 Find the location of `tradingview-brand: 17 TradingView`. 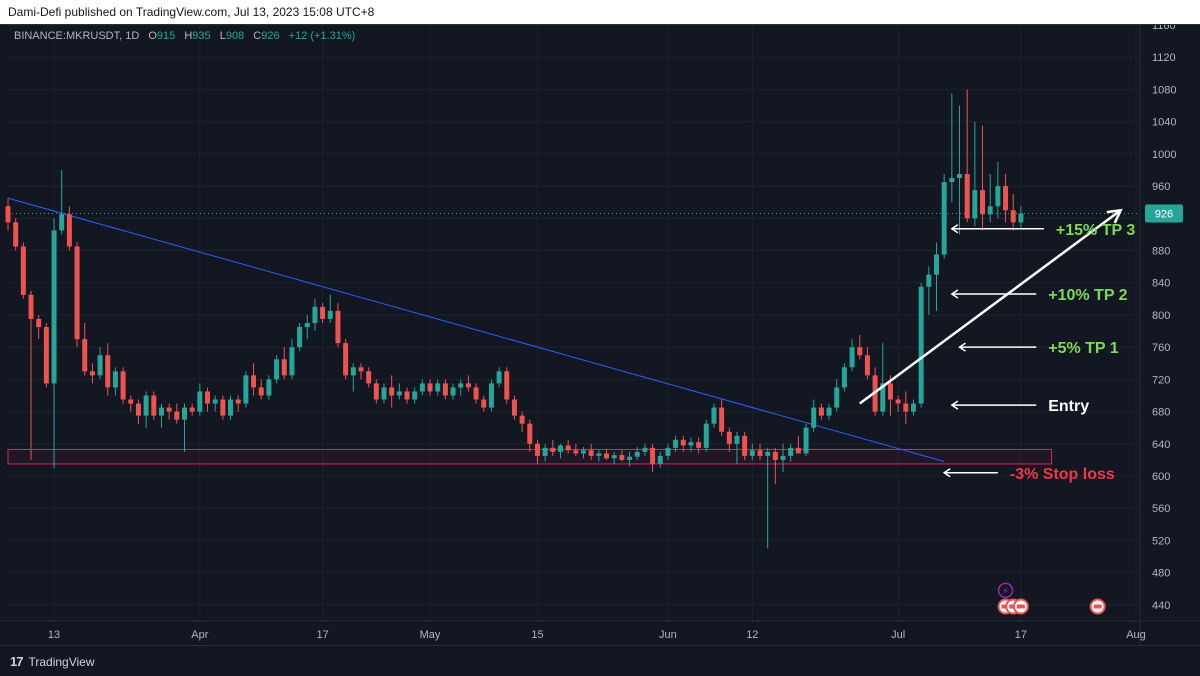

tradingview-brand: 17 TradingView is located at coordinates (52, 661).